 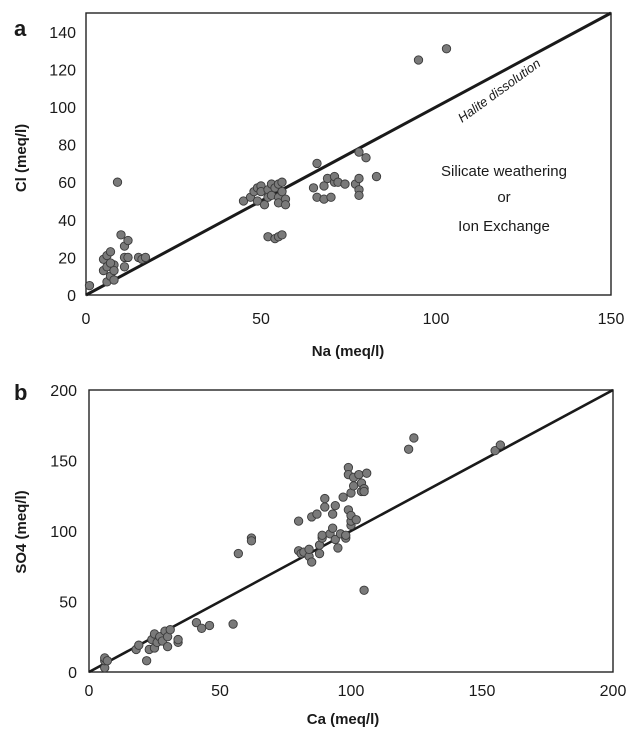 What do you see at coordinates (67, 146) in the screenshot?
I see `panel-a-y-tick-label: 80` at bounding box center [67, 146].